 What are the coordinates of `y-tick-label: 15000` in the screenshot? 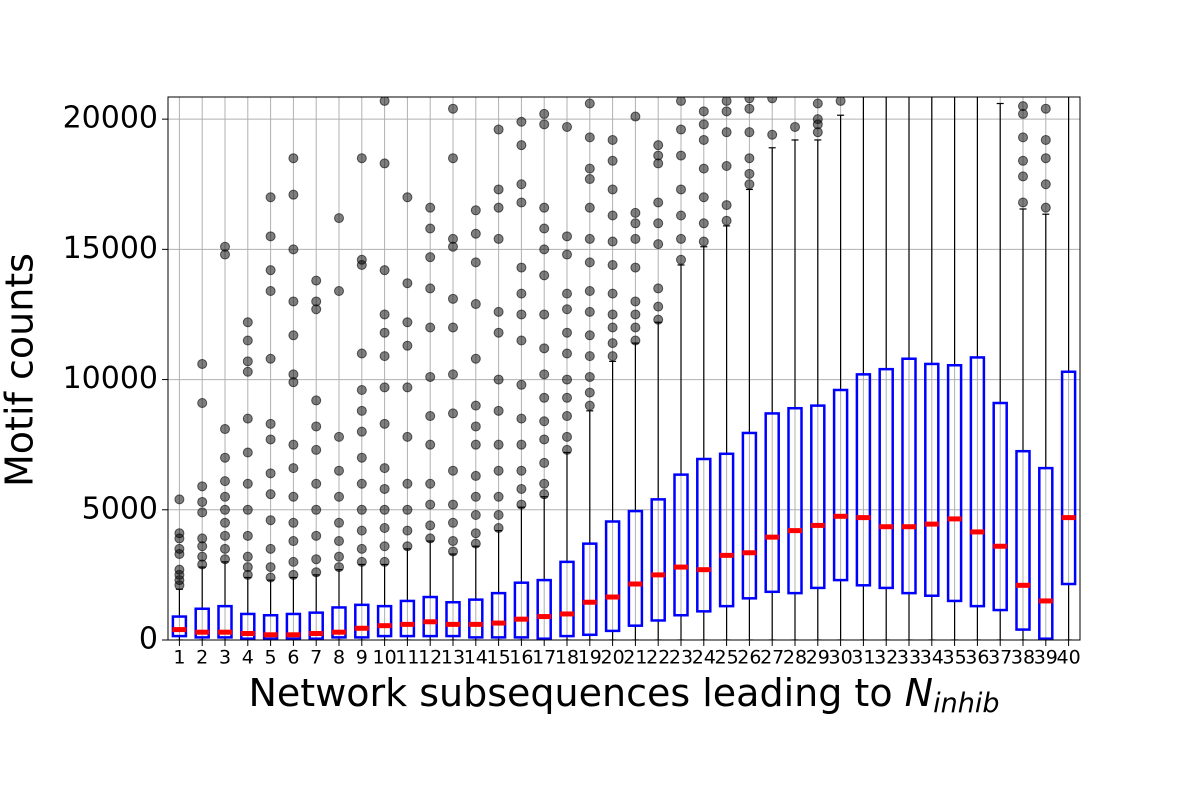 It's located at (110, 248).